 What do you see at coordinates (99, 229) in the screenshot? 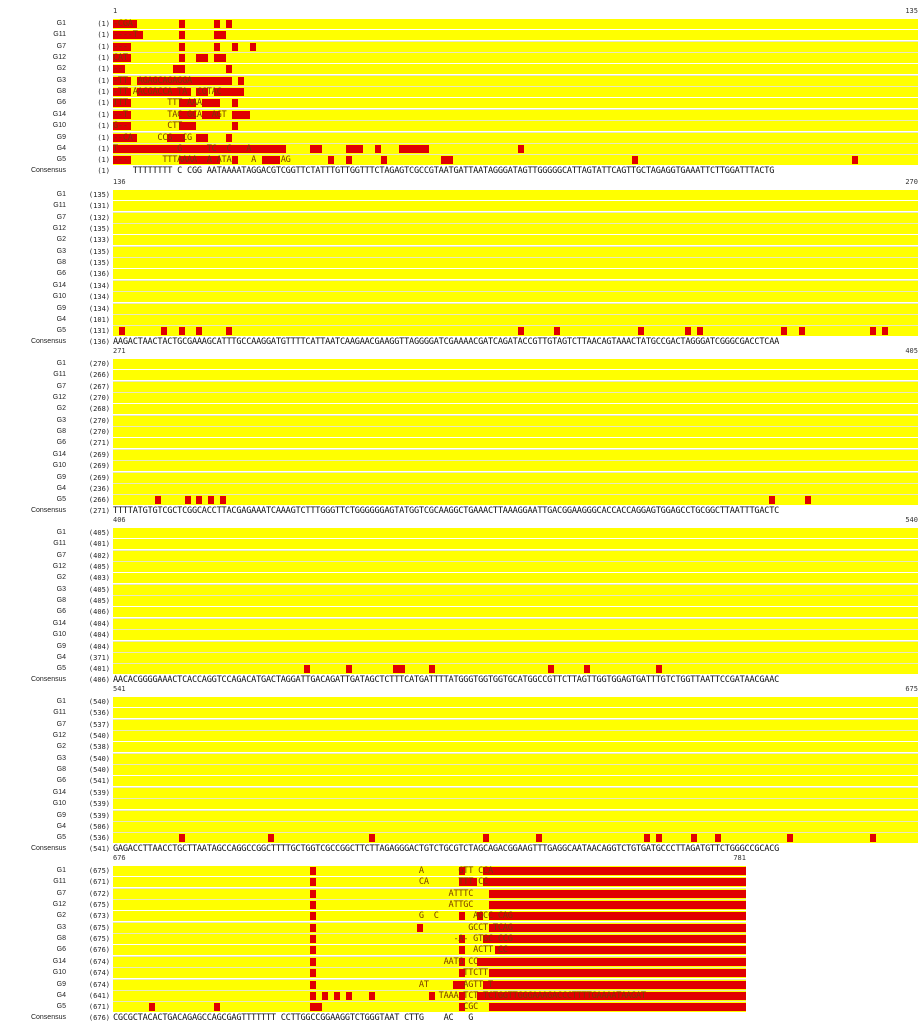
I see `sequence-start-position: (135)` at bounding box center [99, 229].